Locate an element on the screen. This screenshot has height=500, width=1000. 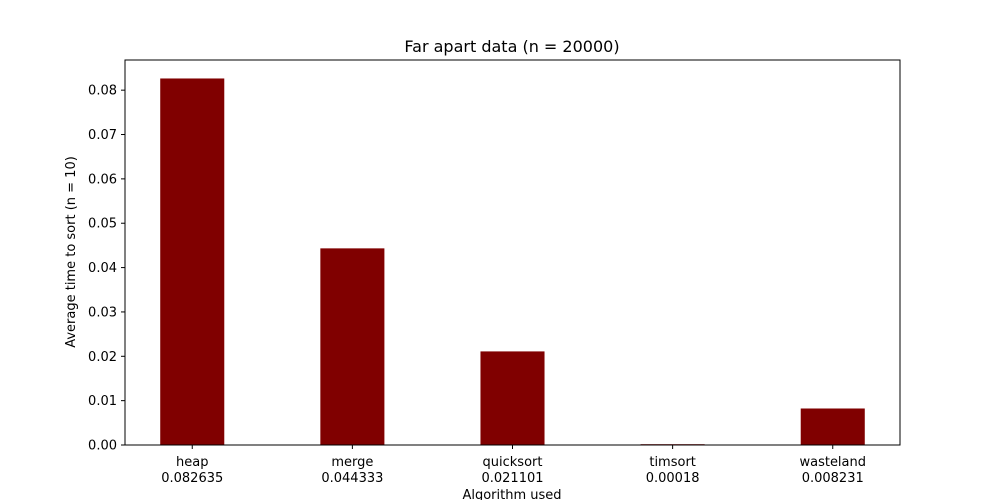
y-tick-label: 0.05 is located at coordinates (102, 224).